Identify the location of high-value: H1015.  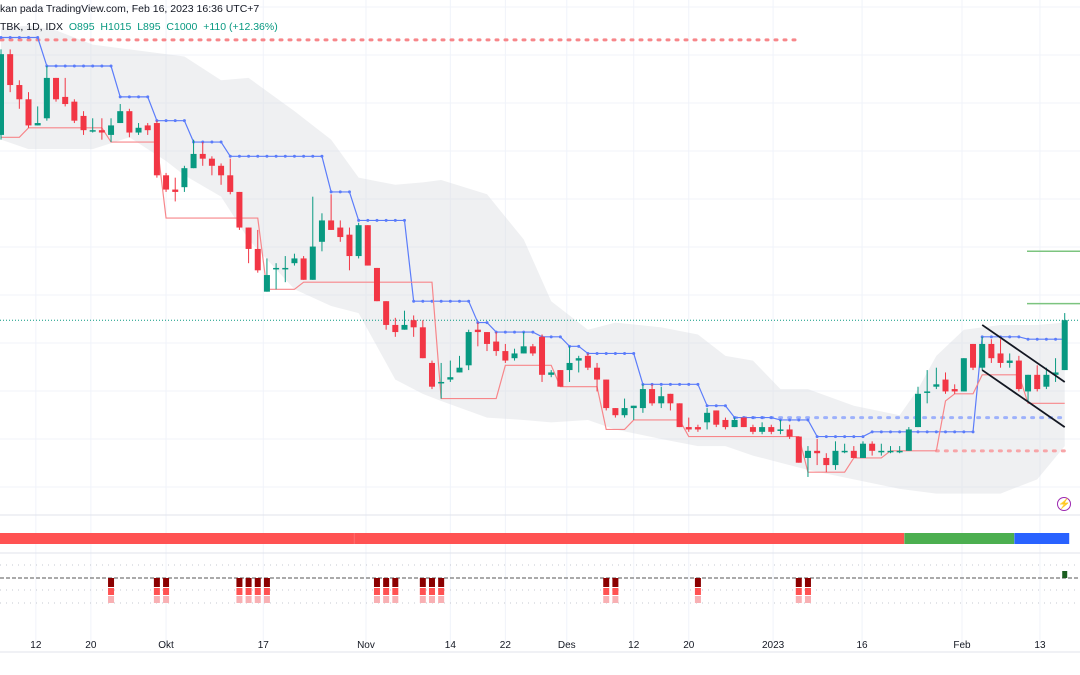
(116, 27).